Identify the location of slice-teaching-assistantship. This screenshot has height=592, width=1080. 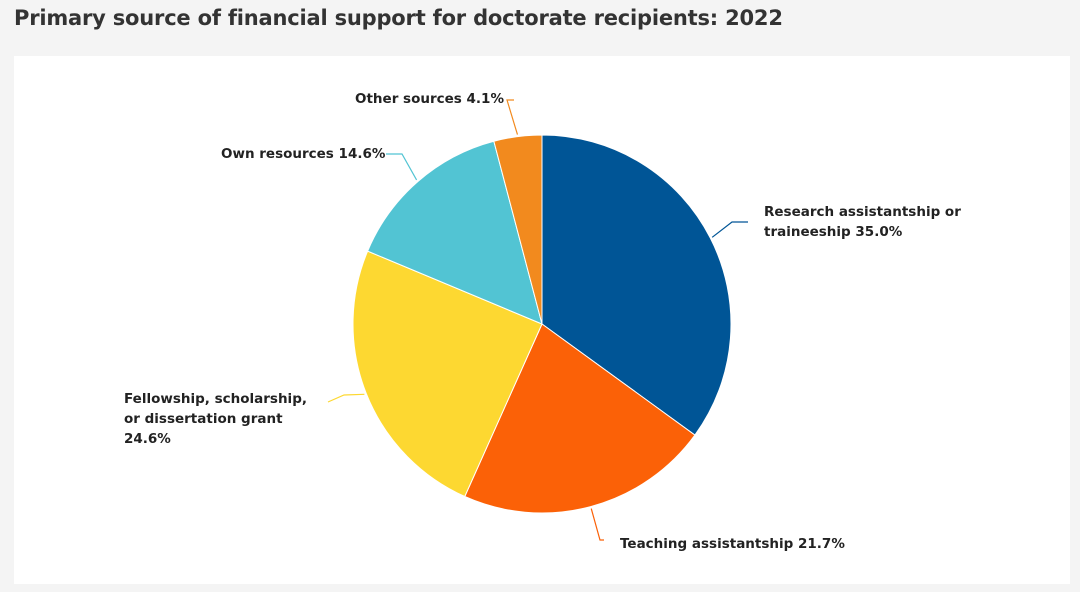
(580, 418).